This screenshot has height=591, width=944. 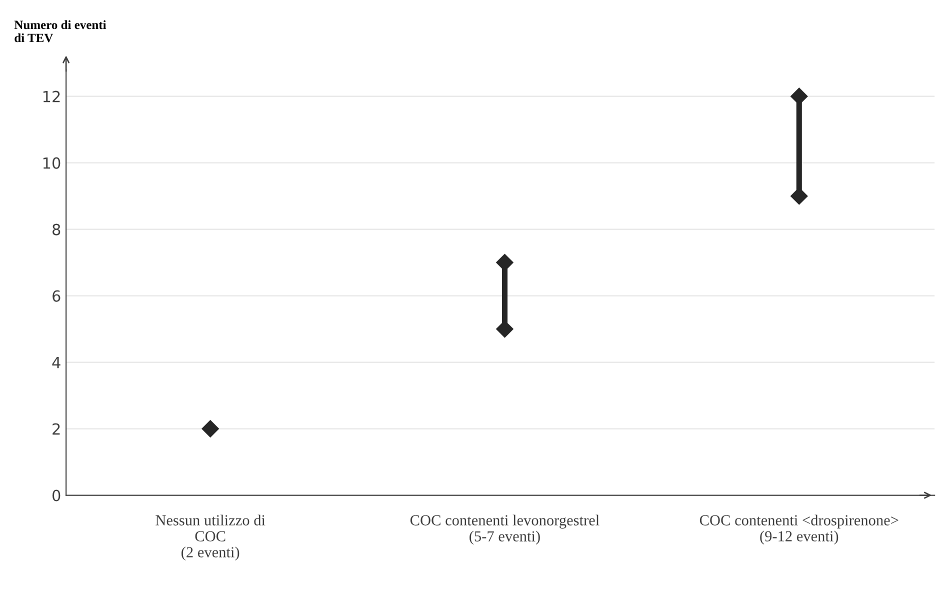 I want to click on y-tick-label: 6, so click(x=56, y=296).